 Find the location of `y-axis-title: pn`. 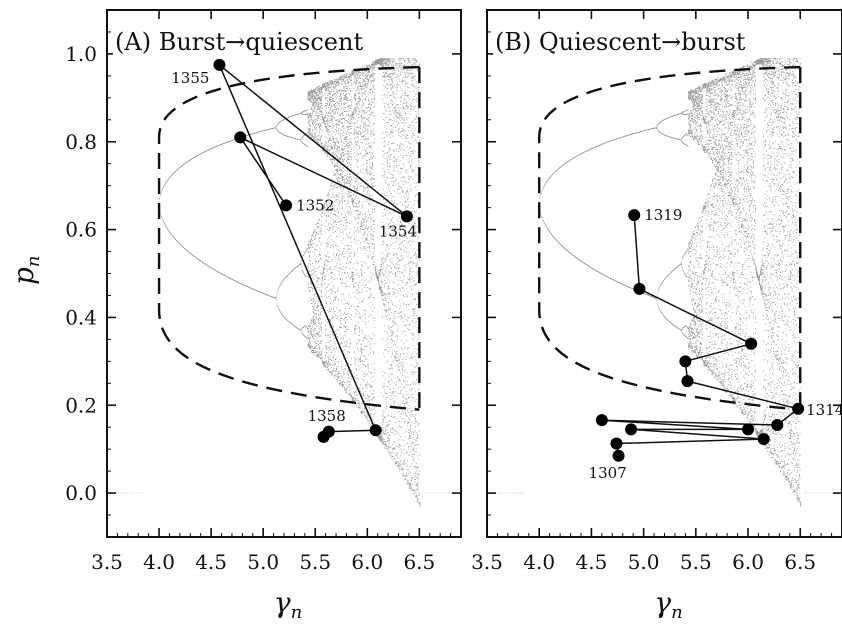

y-axis-title: pn is located at coordinates (25, 270).